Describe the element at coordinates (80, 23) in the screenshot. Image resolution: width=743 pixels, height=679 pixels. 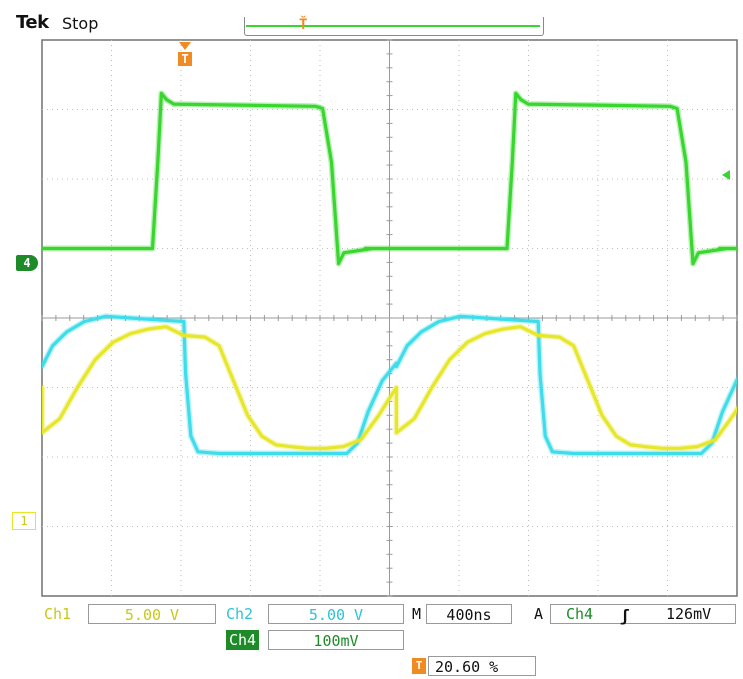
I see `acquisition-state: Stop` at that location.